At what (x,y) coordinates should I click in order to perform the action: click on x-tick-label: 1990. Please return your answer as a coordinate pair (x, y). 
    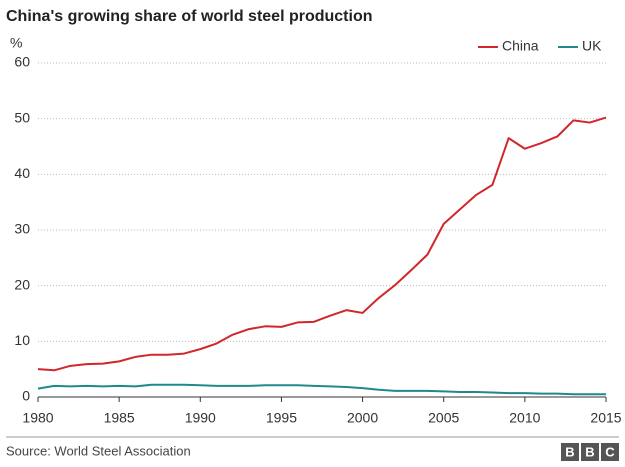
    Looking at the image, I should click on (200, 418).